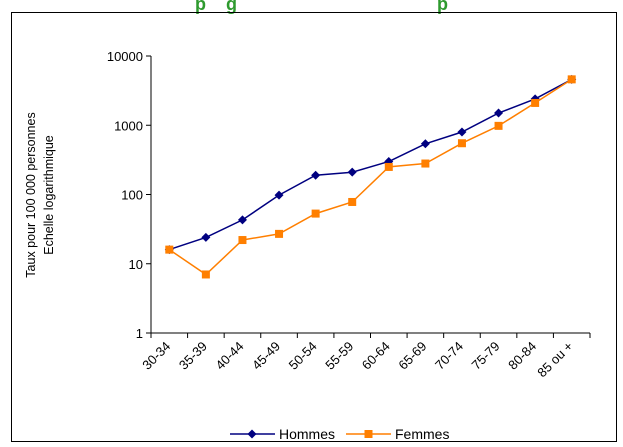  Describe the element at coordinates (49, 195) in the screenshot. I see `y-axis-label-line2: Echelle logarithmique` at that location.